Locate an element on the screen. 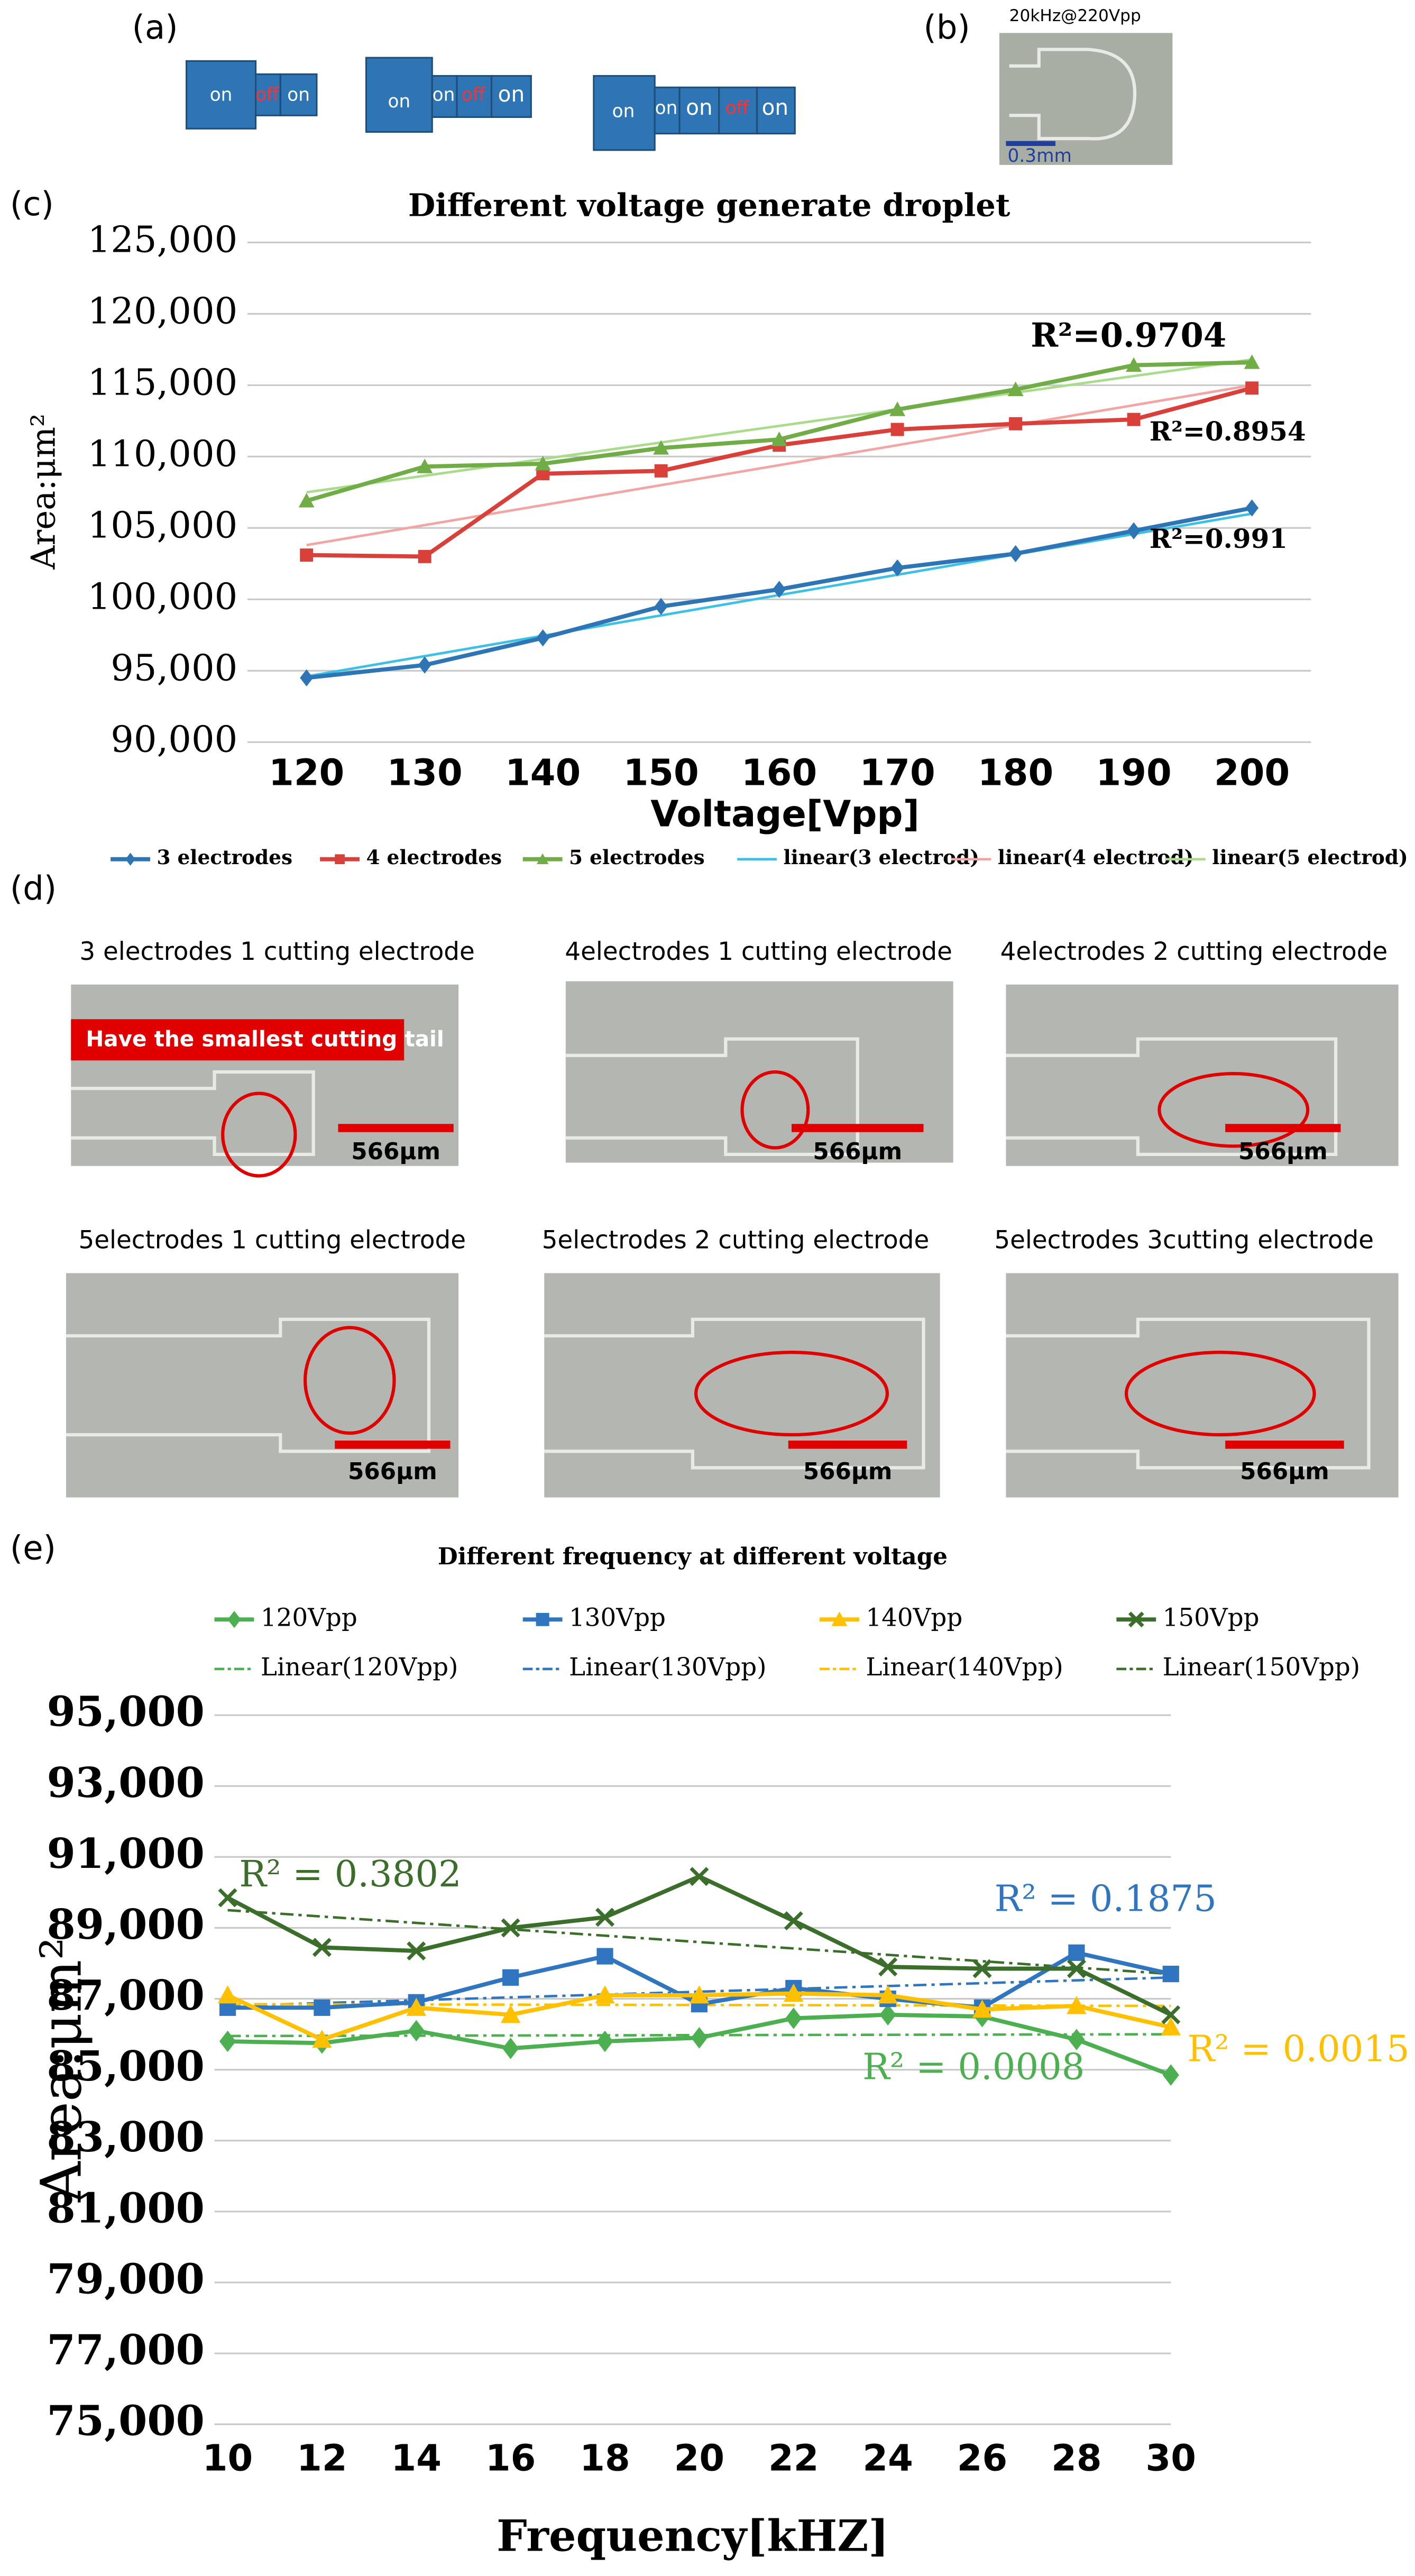  y-tick-label: 81,000 is located at coordinates (126, 2208).